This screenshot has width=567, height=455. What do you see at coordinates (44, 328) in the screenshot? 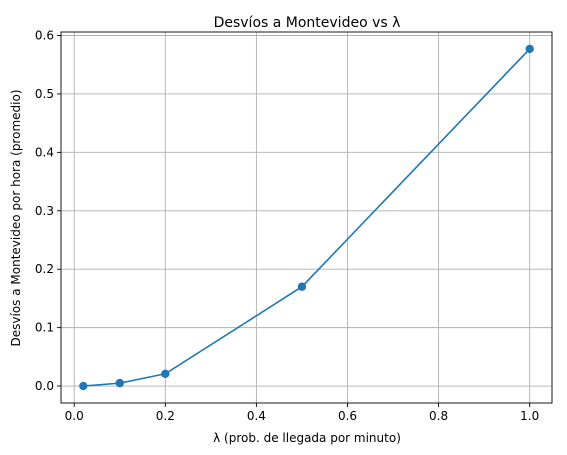
I see `y-tick-label: 0.1` at bounding box center [44, 328].